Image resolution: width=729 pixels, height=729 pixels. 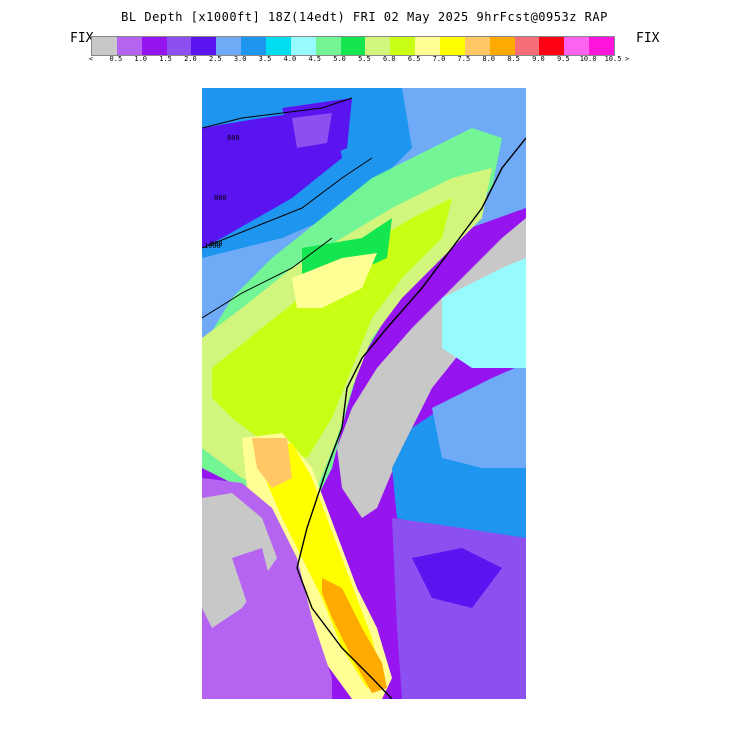 What do you see at coordinates (240, 59) in the screenshot?
I see `legend-tick-label: 3.0` at bounding box center [240, 59].